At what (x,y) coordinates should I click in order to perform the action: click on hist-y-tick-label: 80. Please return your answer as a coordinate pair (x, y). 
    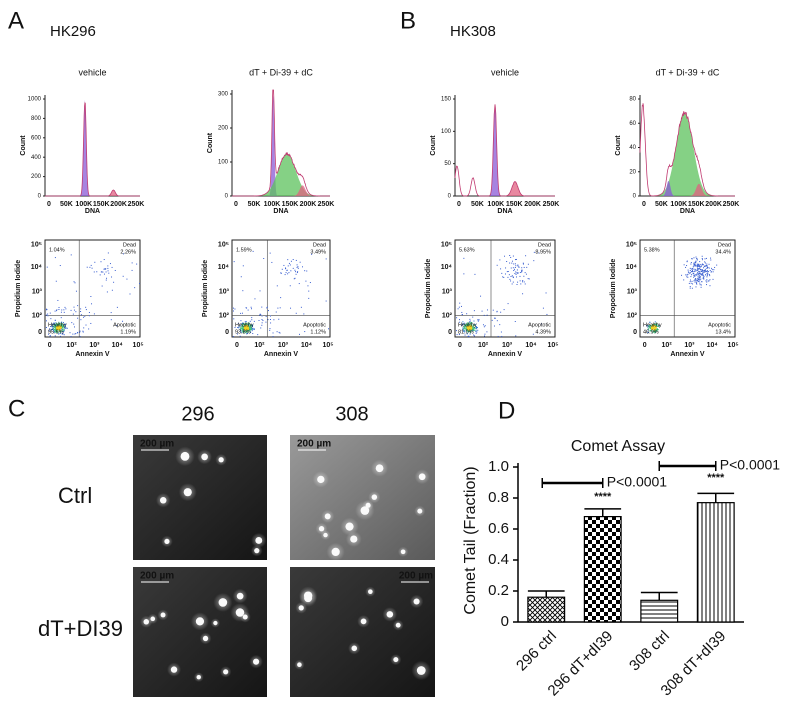
    Looking at the image, I should click on (632, 100).